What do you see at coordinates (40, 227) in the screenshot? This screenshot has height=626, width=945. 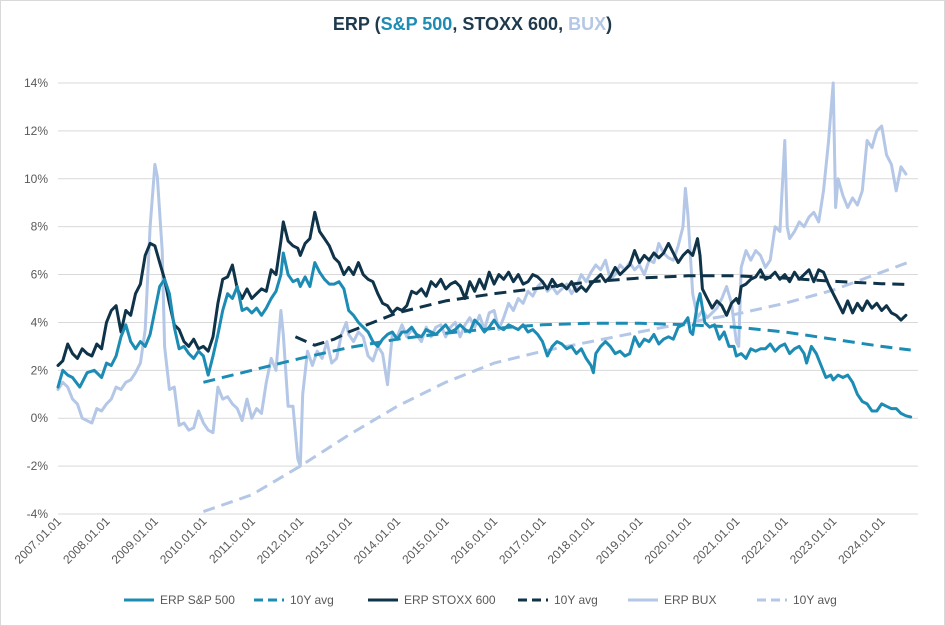 I see `y-tick-label: 8%` at bounding box center [40, 227].